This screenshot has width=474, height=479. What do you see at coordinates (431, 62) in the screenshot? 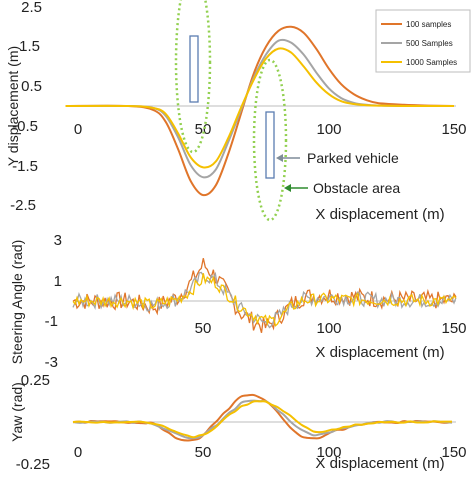
I see `legend-label: 1000 Samples` at bounding box center [431, 62].